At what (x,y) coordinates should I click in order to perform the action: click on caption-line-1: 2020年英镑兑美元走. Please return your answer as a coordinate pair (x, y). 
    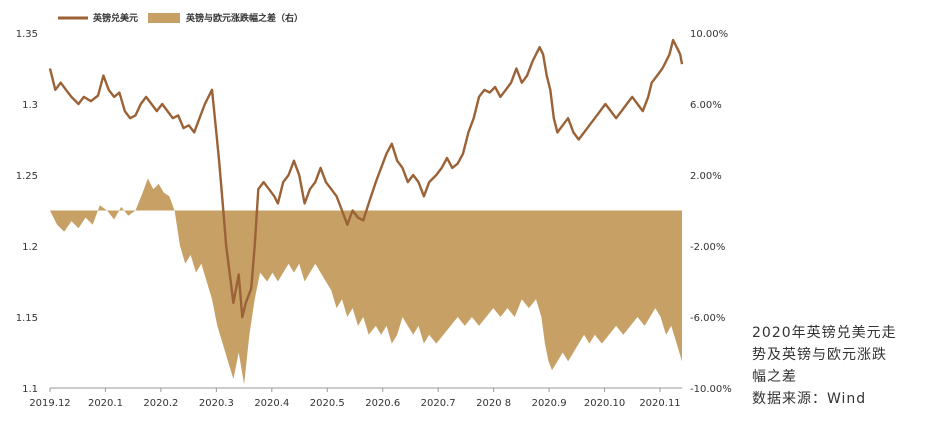
    Looking at the image, I should click on (824, 333).